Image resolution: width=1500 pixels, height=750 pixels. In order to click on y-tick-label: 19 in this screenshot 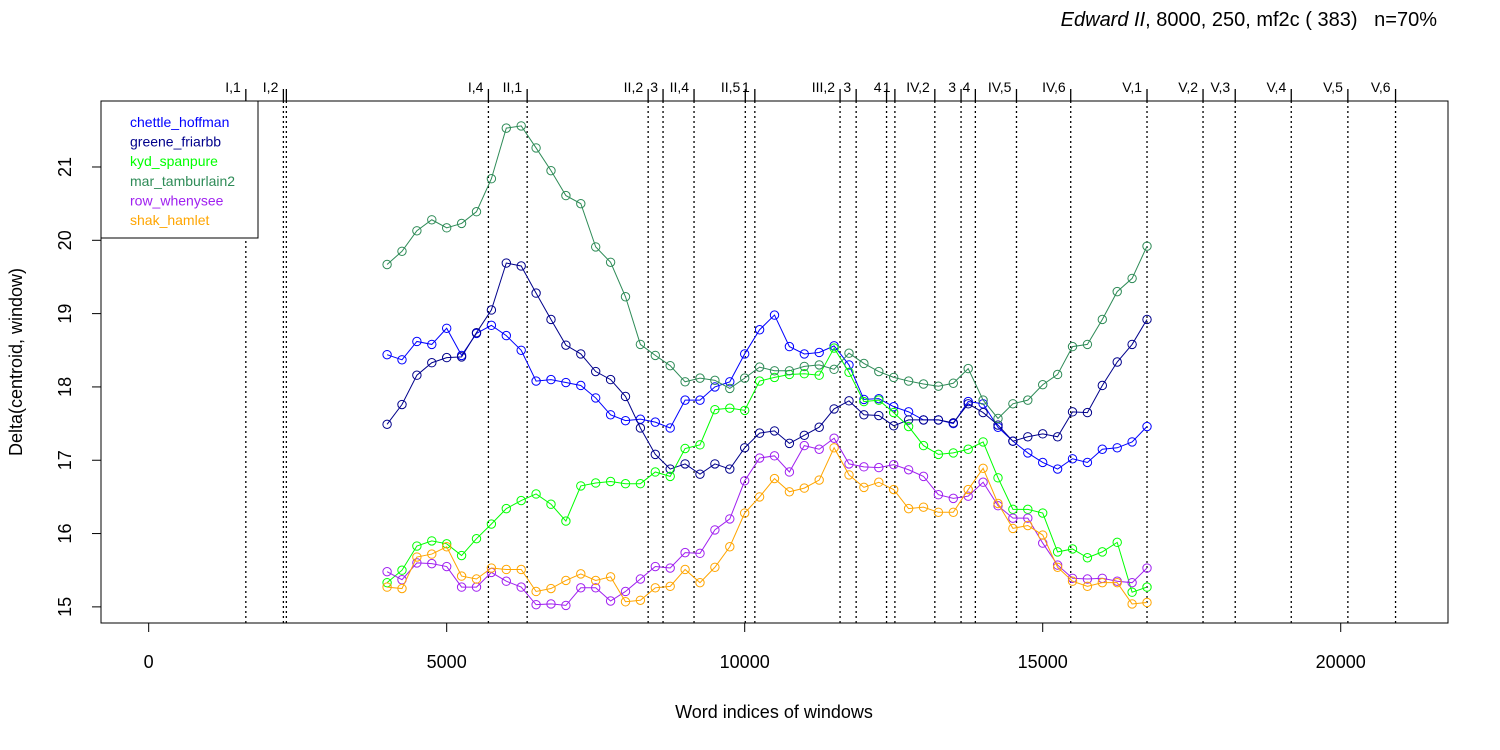, I will do `click(65, 314)`.